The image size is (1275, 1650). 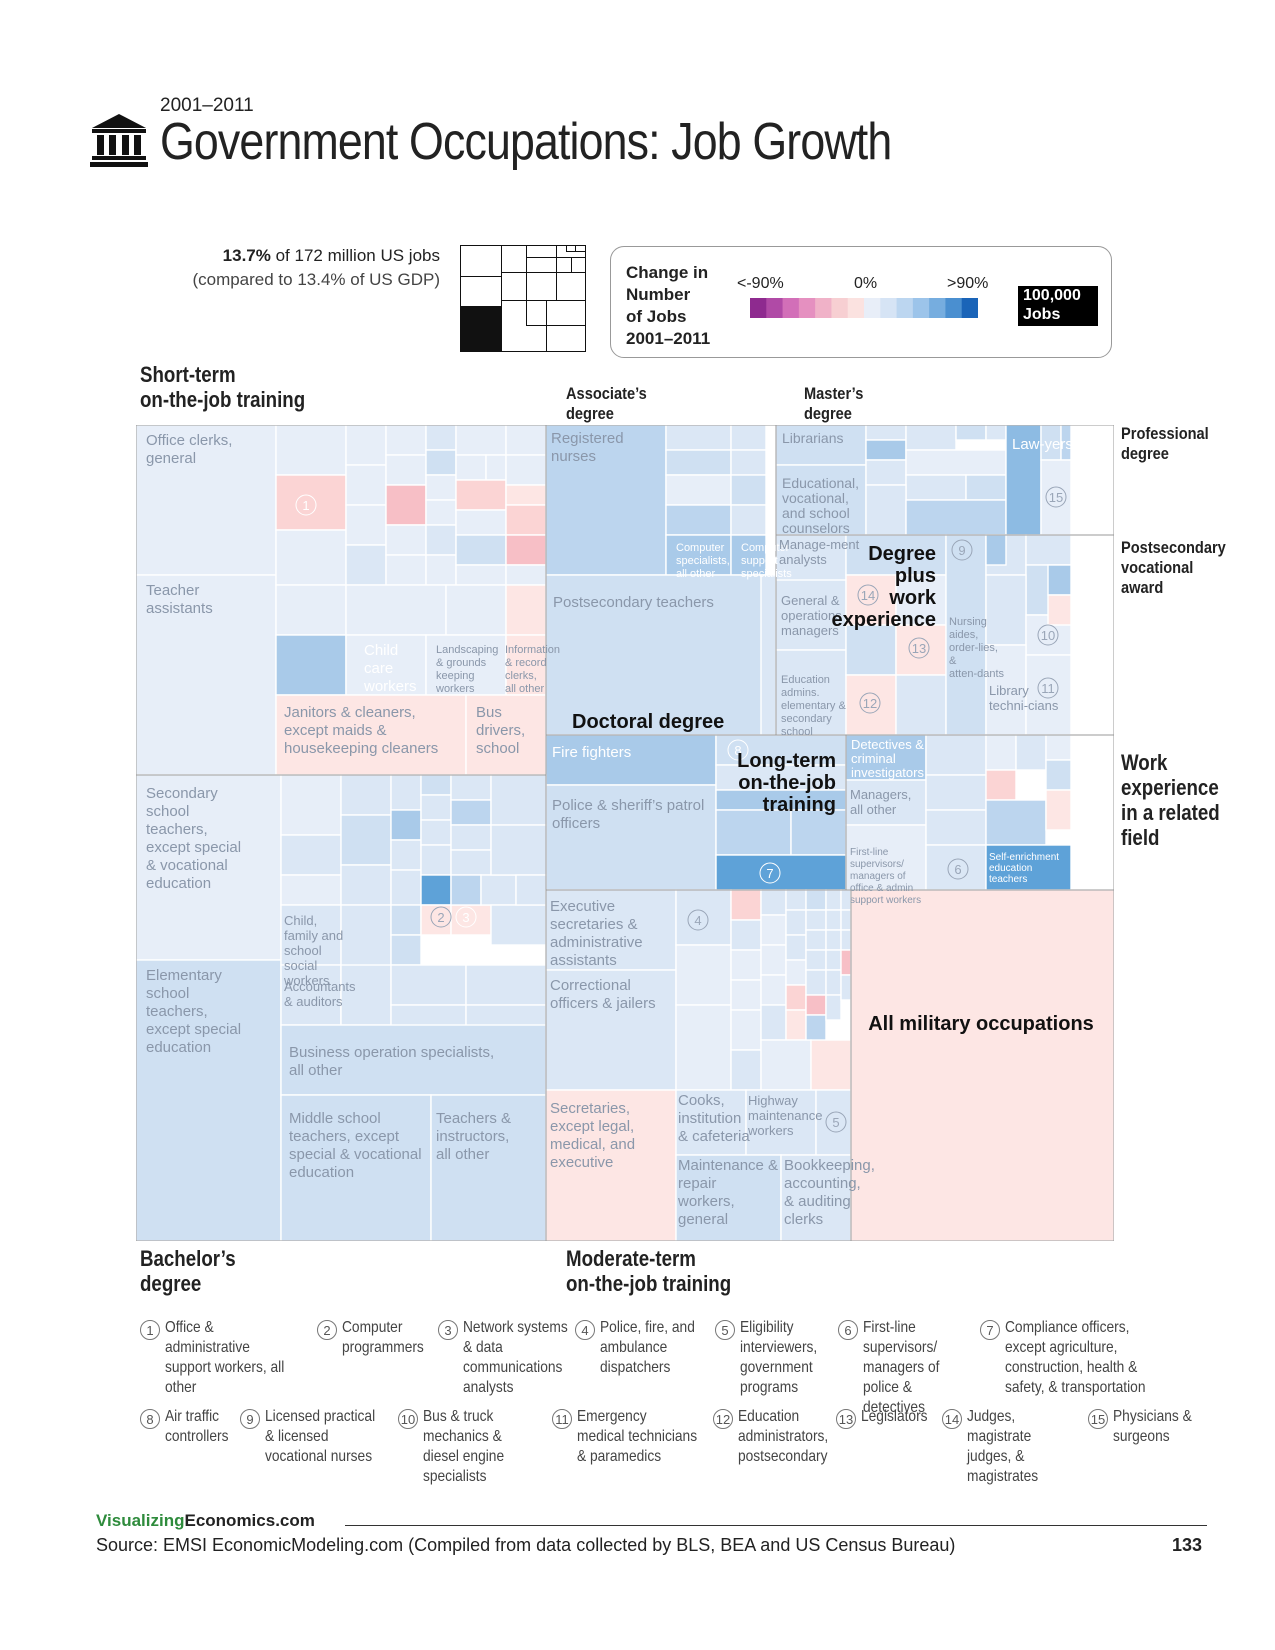 I want to click on tile-teacher-assistants, so click(x=206, y=675).